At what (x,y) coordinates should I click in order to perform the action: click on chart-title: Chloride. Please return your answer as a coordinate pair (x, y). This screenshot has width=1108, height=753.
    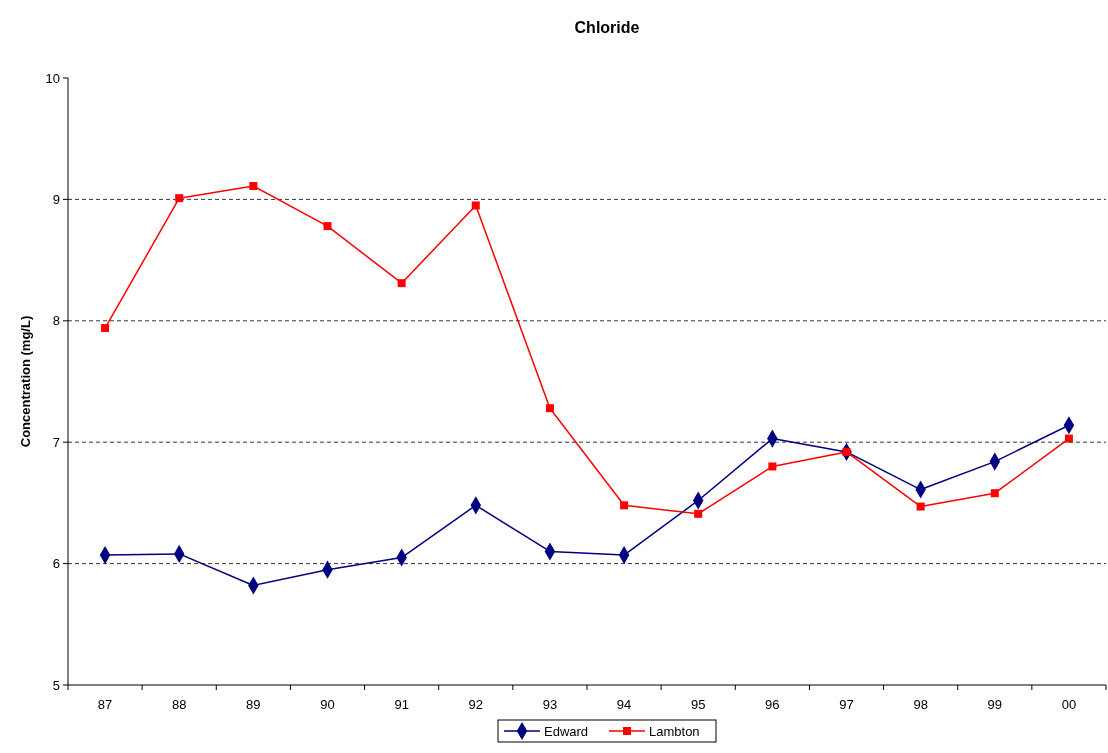
    Looking at the image, I should click on (607, 27).